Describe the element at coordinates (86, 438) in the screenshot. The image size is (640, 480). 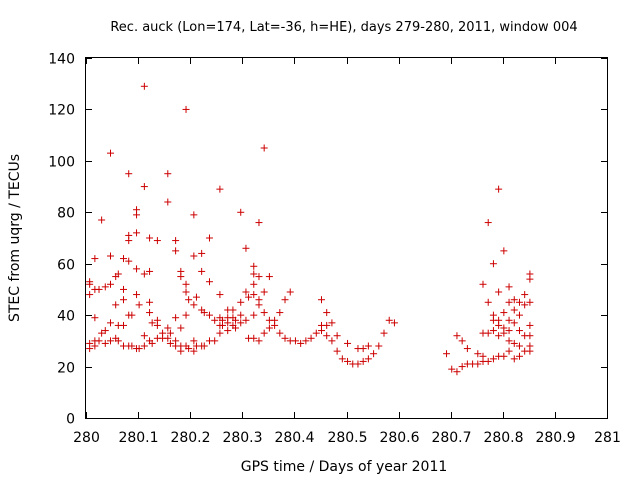
I see `x-tick-label: 280` at that location.